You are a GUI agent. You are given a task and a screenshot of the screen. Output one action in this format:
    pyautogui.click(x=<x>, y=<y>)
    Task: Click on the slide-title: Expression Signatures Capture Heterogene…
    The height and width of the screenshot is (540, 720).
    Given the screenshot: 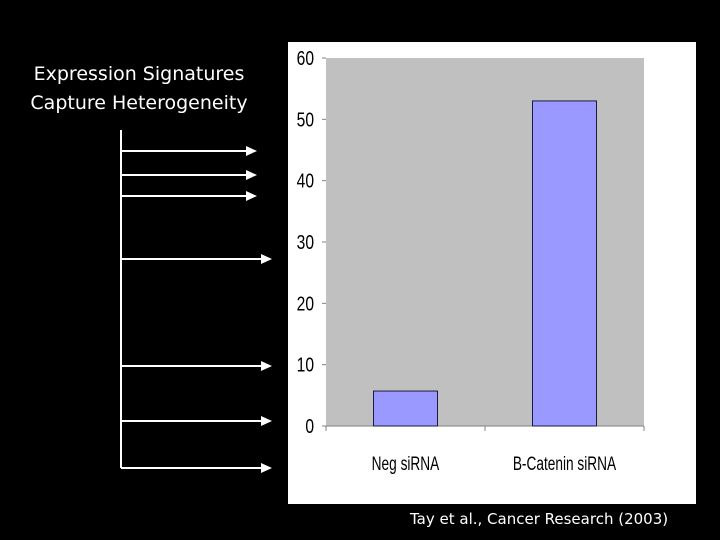 What is the action you would take?
    pyautogui.click(x=139, y=89)
    